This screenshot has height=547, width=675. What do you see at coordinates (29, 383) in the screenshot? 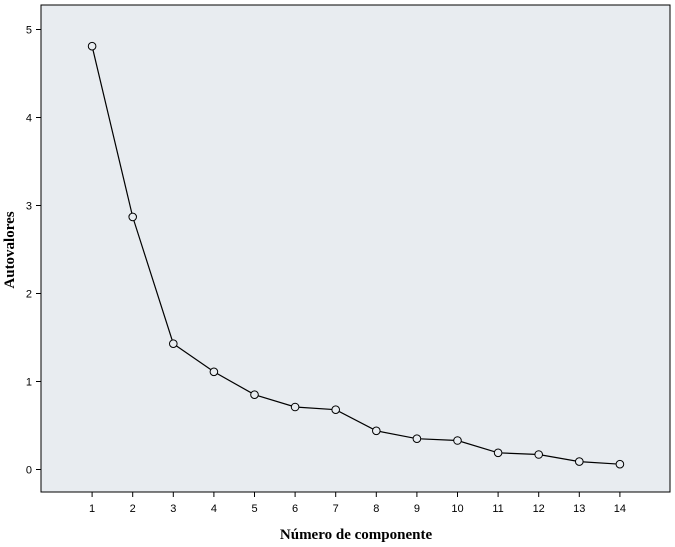
I see `y-tick-label: 1` at bounding box center [29, 383].